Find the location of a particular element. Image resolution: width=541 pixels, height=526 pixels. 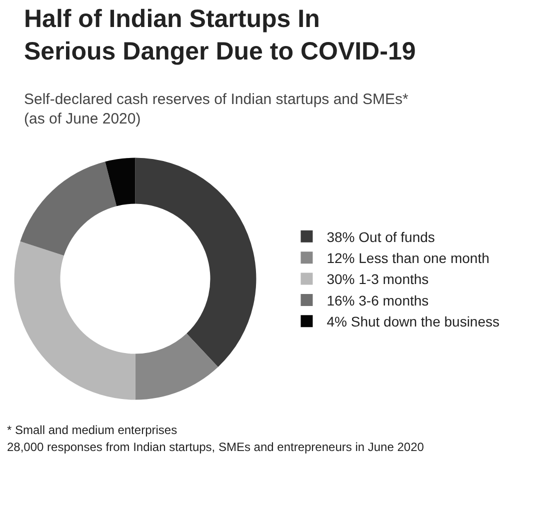

legend-label: 4% Shut down the business is located at coordinates (413, 322).